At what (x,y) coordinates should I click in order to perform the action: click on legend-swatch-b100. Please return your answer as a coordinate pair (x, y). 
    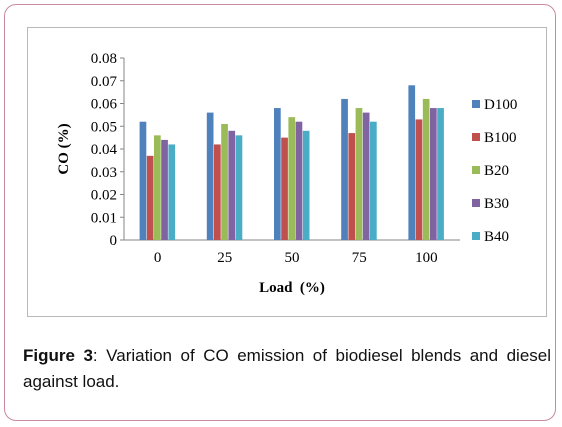
    Looking at the image, I should click on (476, 137).